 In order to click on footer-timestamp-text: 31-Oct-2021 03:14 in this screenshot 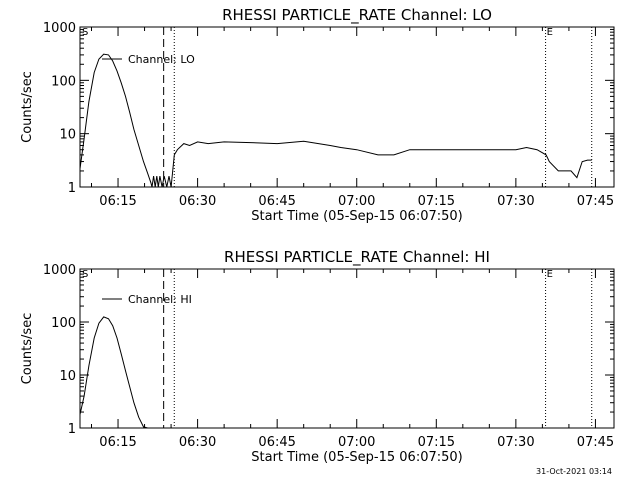, I will do `click(574, 471)`.